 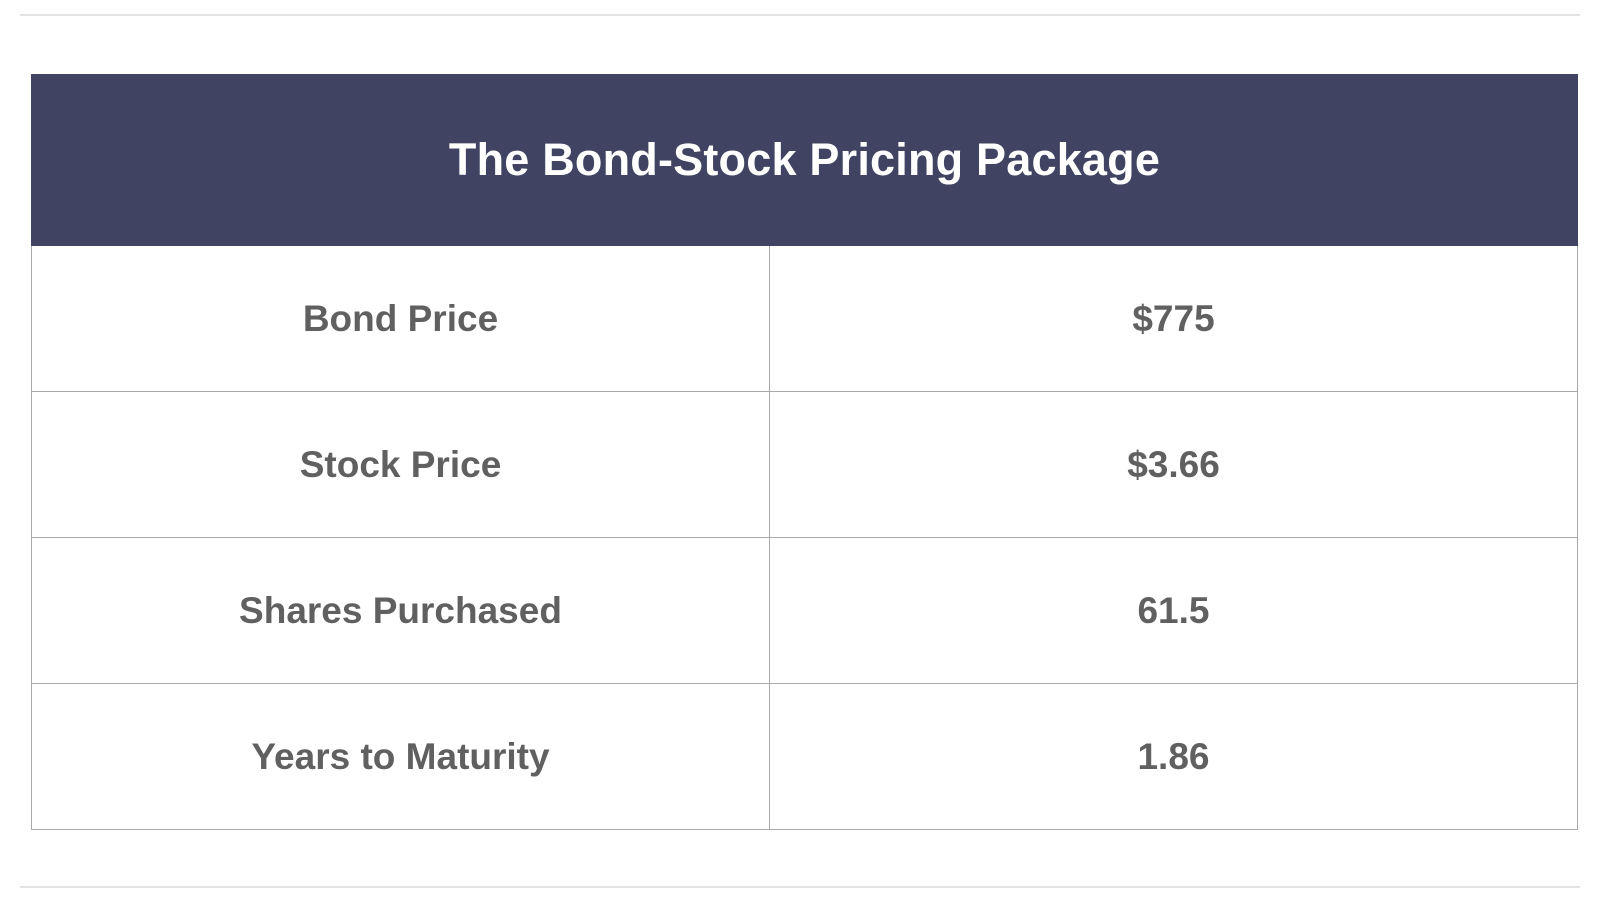 I want to click on row-label-stock-price: Stock Price, so click(x=400, y=464).